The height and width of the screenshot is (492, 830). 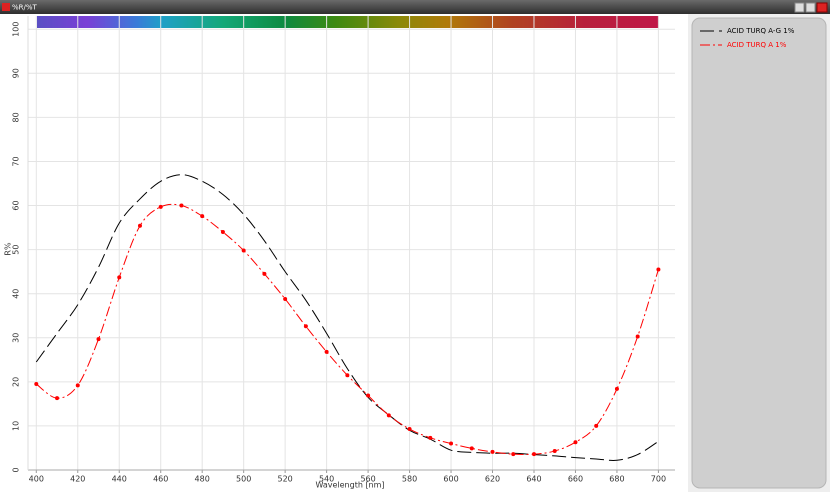 I want to click on minimize-button, so click(x=799, y=7).